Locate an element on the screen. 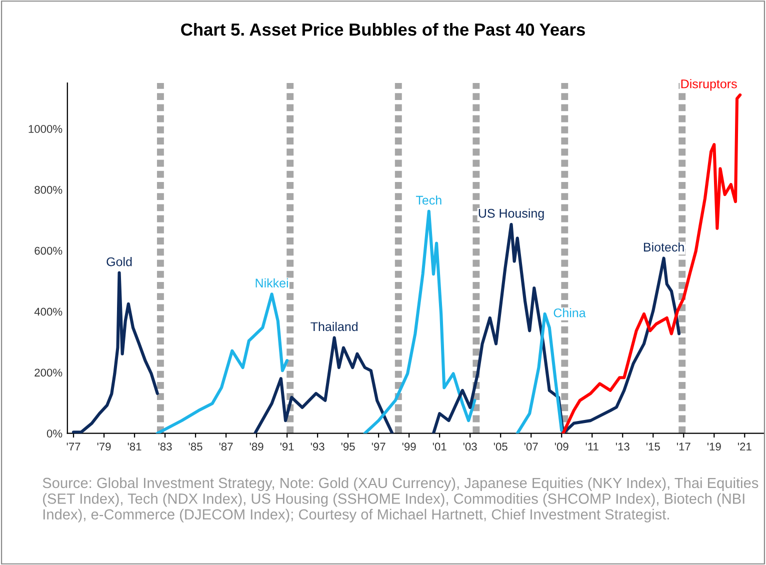 The width and height of the screenshot is (766, 565). x-tick-label: '21 is located at coordinates (745, 446).